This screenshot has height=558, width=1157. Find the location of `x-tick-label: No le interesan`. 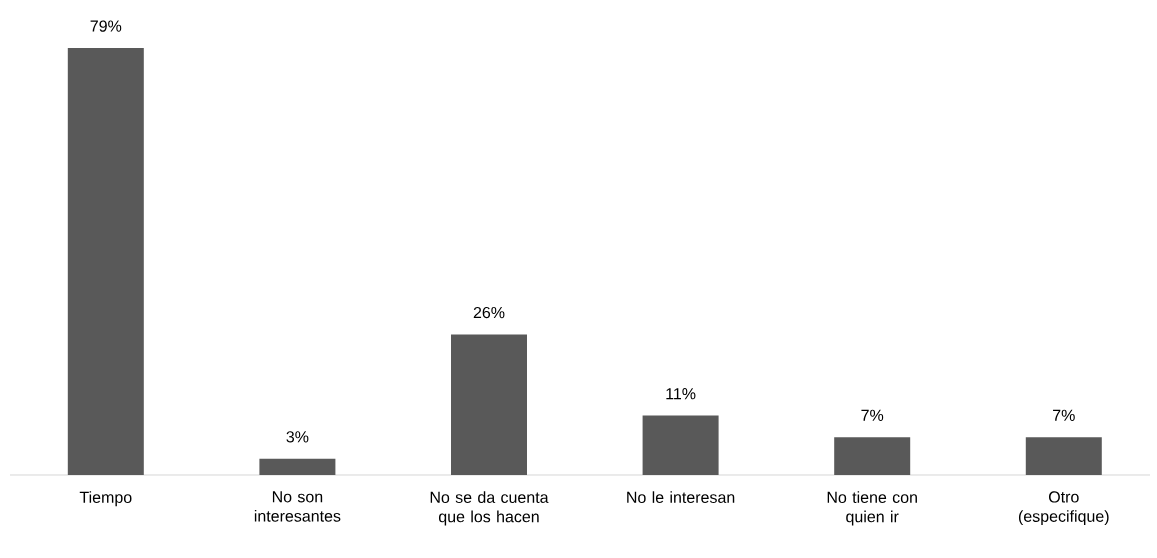

x-tick-label: No le interesan is located at coordinates (681, 497).